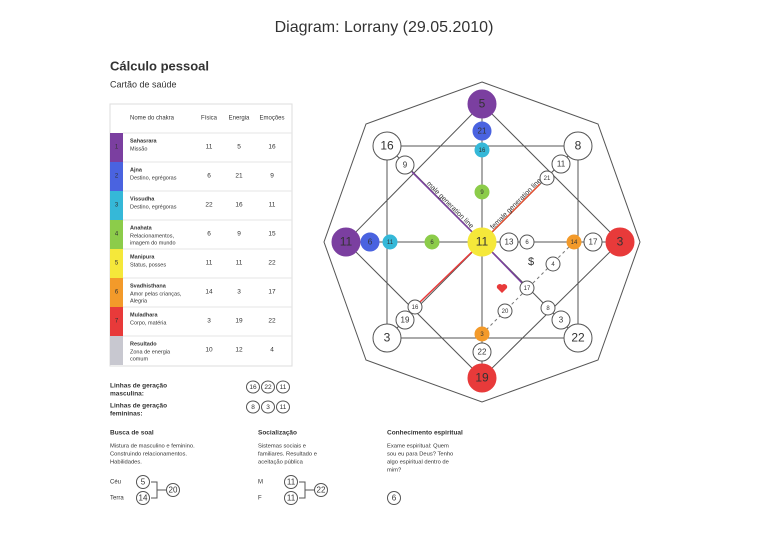 The height and width of the screenshot is (548, 768). I want to click on generation-label: Linhas de geração, so click(138, 406).